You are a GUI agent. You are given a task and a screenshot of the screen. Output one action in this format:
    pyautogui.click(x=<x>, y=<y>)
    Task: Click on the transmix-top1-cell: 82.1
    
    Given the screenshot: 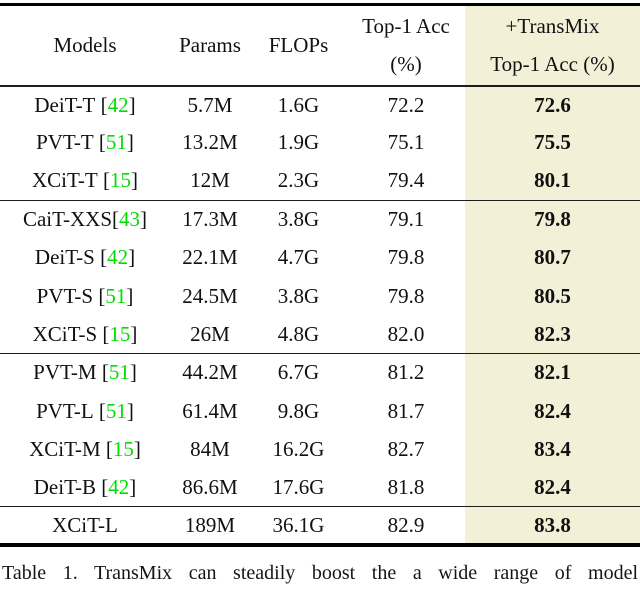 What is the action you would take?
    pyautogui.click(x=552, y=372)
    